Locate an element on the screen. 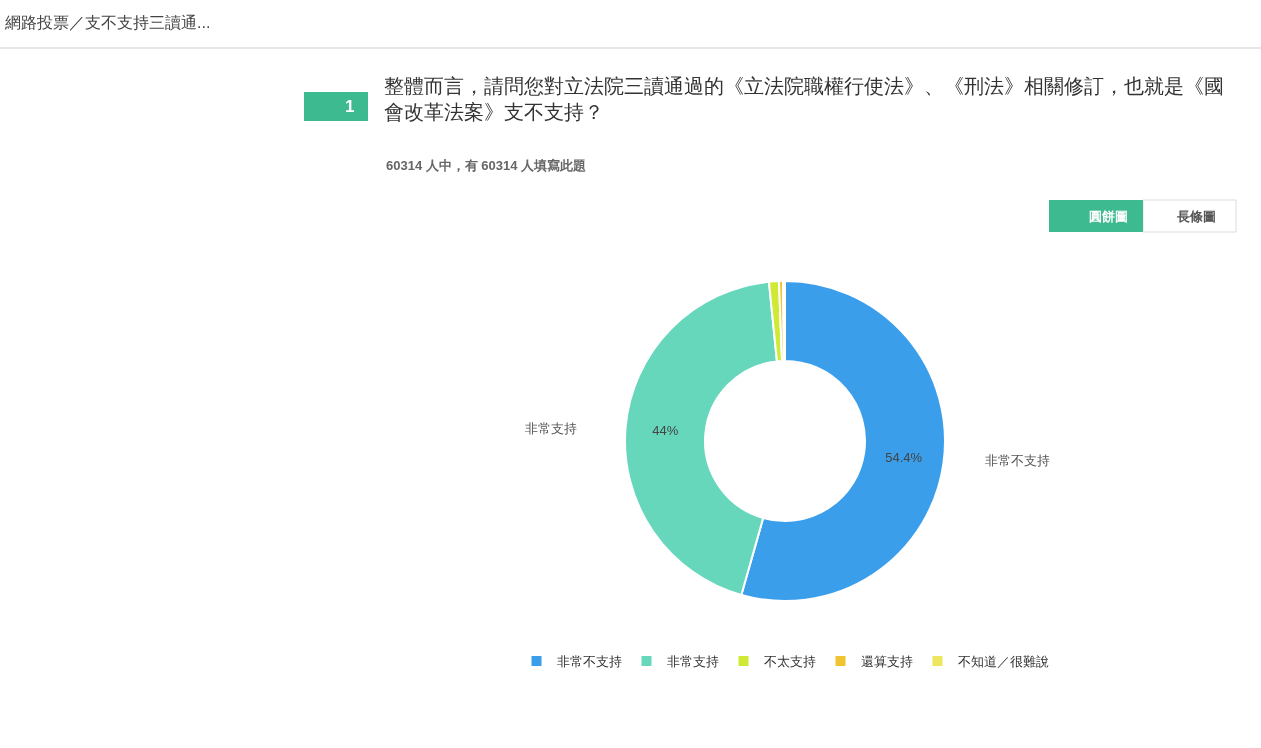 This screenshot has width=1261, height=748. chart-title: 整體而言，請問您對立法院三讀通過的《立法院職權行使法》、《刑法》相關修訂，也就是《國會改革法案》支不支持？ is located at coordinates (804, 99).